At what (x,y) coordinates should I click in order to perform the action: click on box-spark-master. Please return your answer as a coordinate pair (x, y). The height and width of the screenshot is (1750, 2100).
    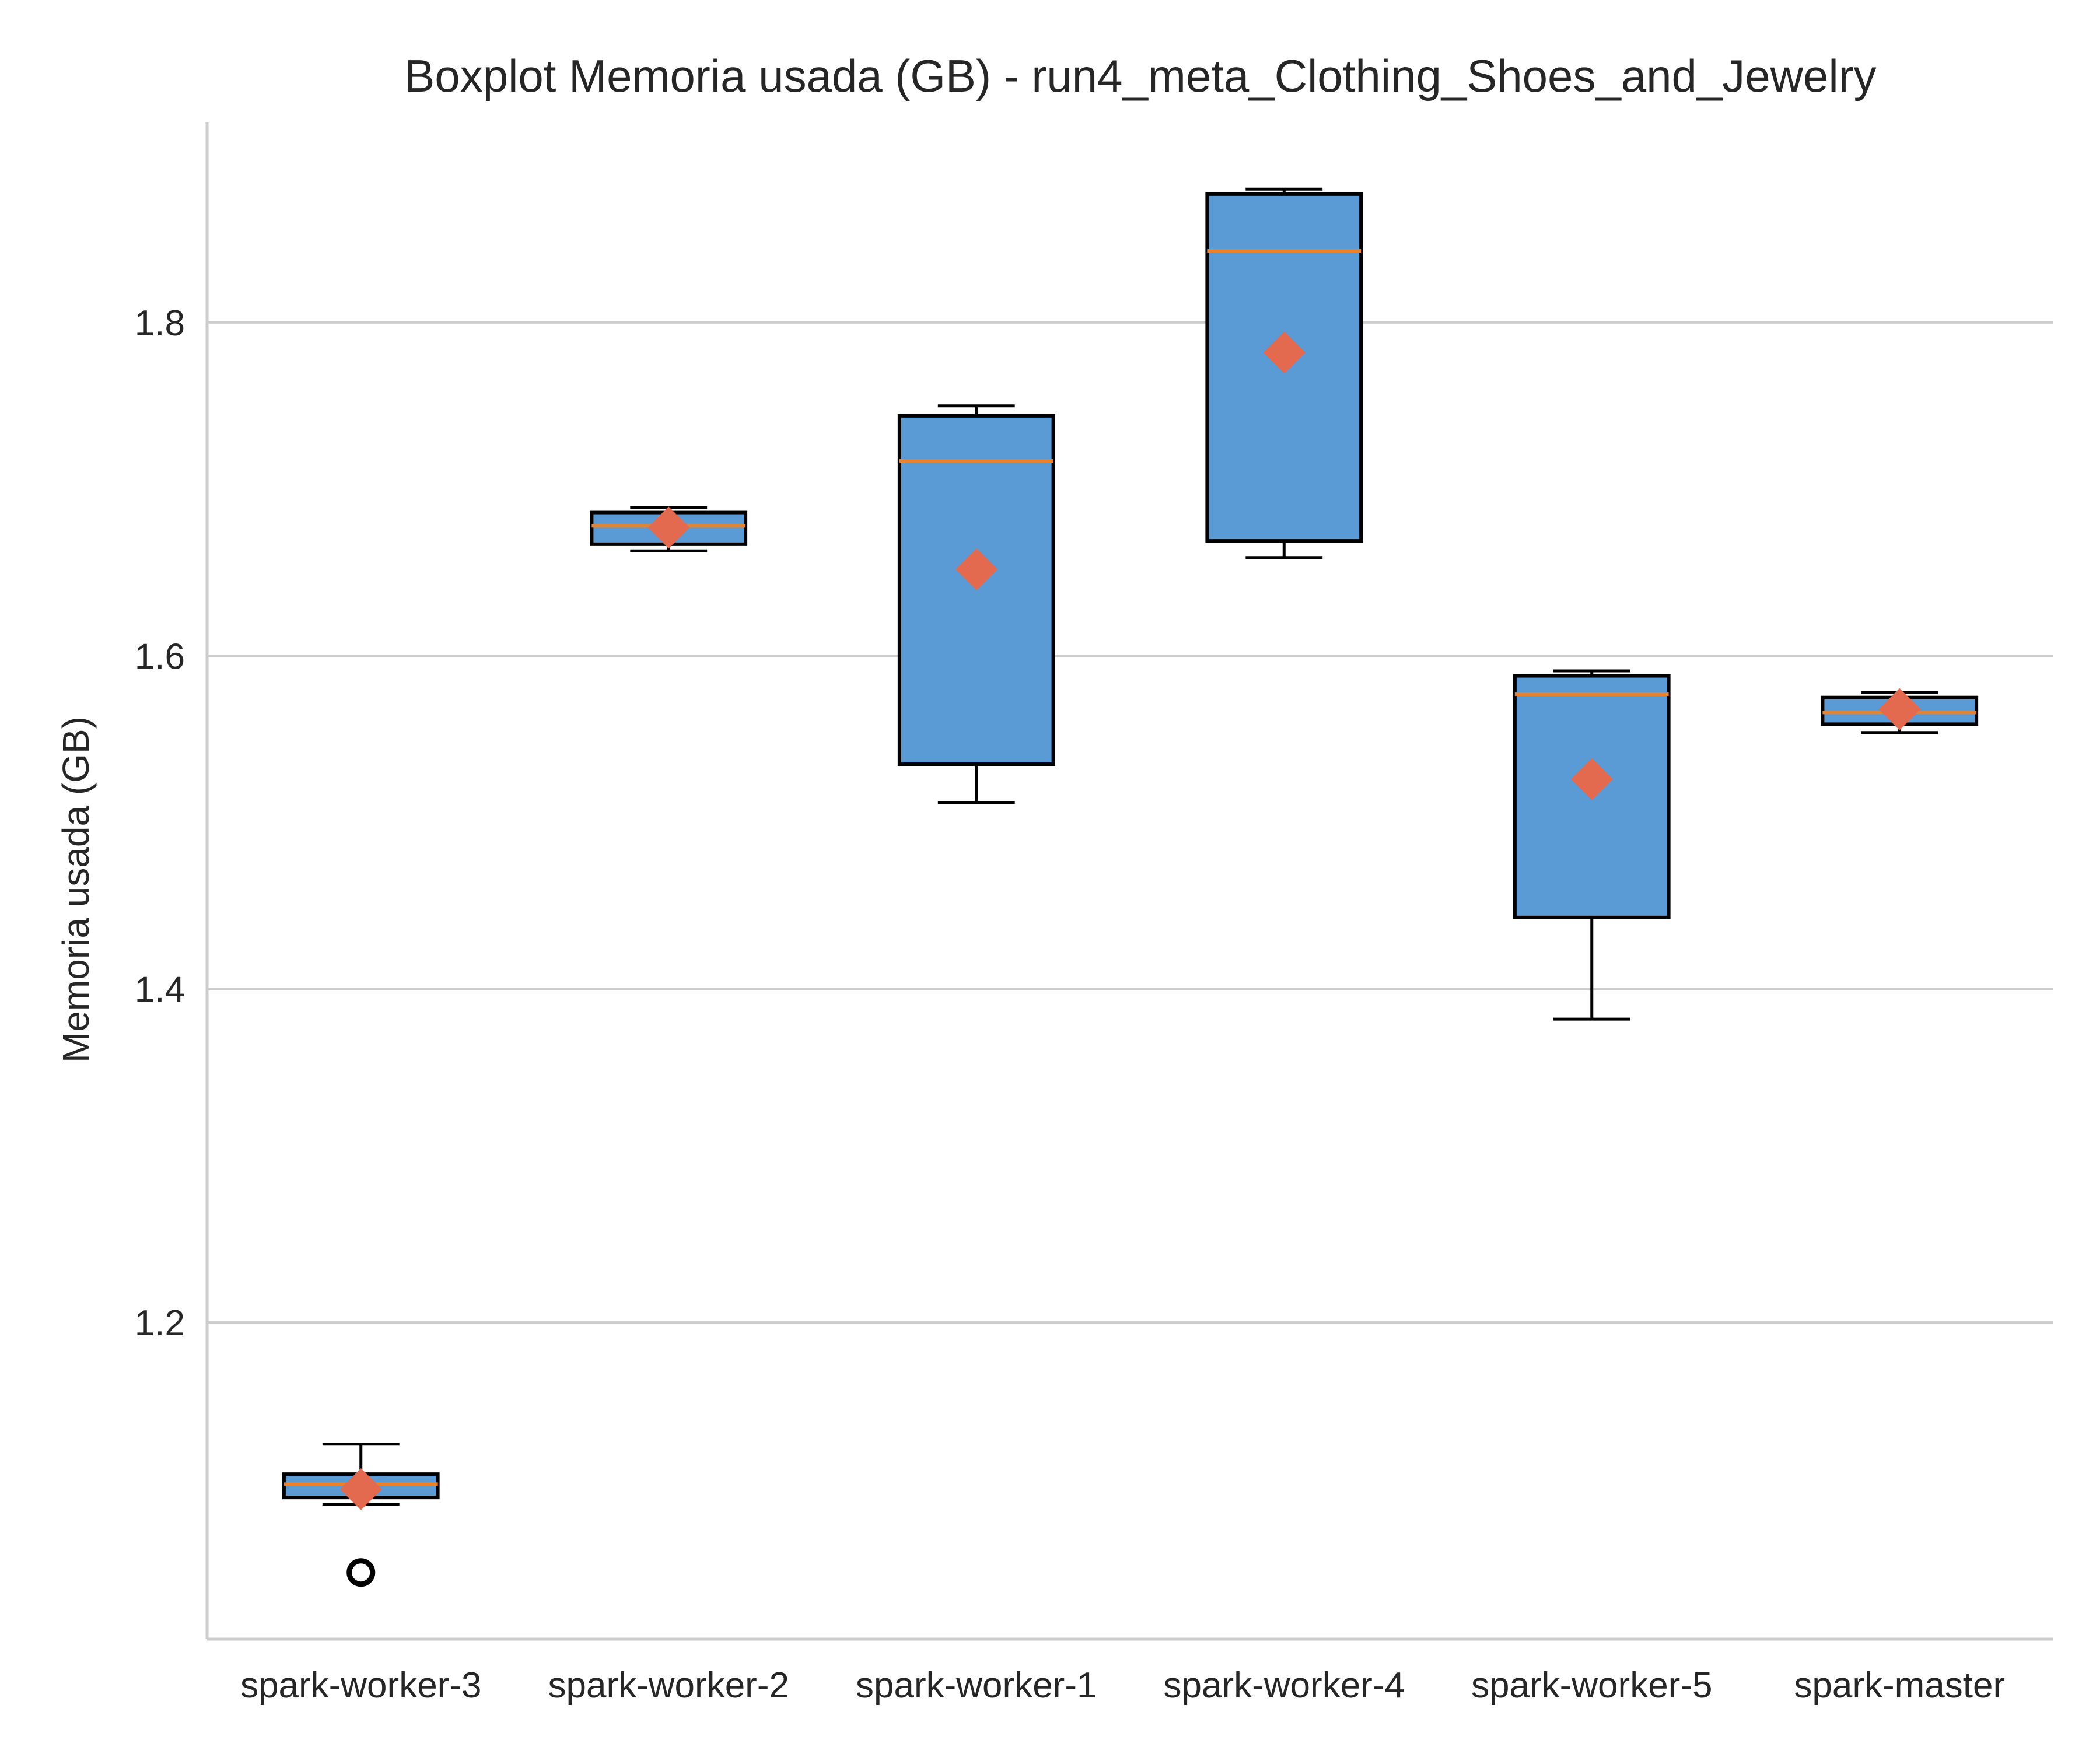
    Looking at the image, I should click on (1900, 711).